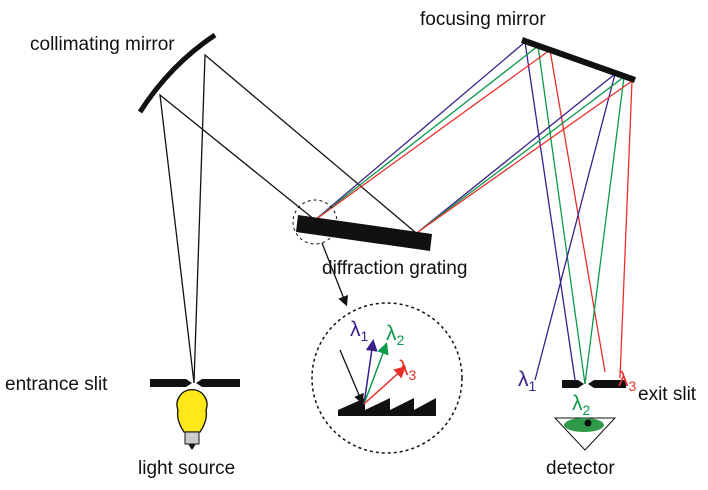 This screenshot has height=490, width=708. What do you see at coordinates (580, 468) in the screenshot?
I see `label: detector` at bounding box center [580, 468].